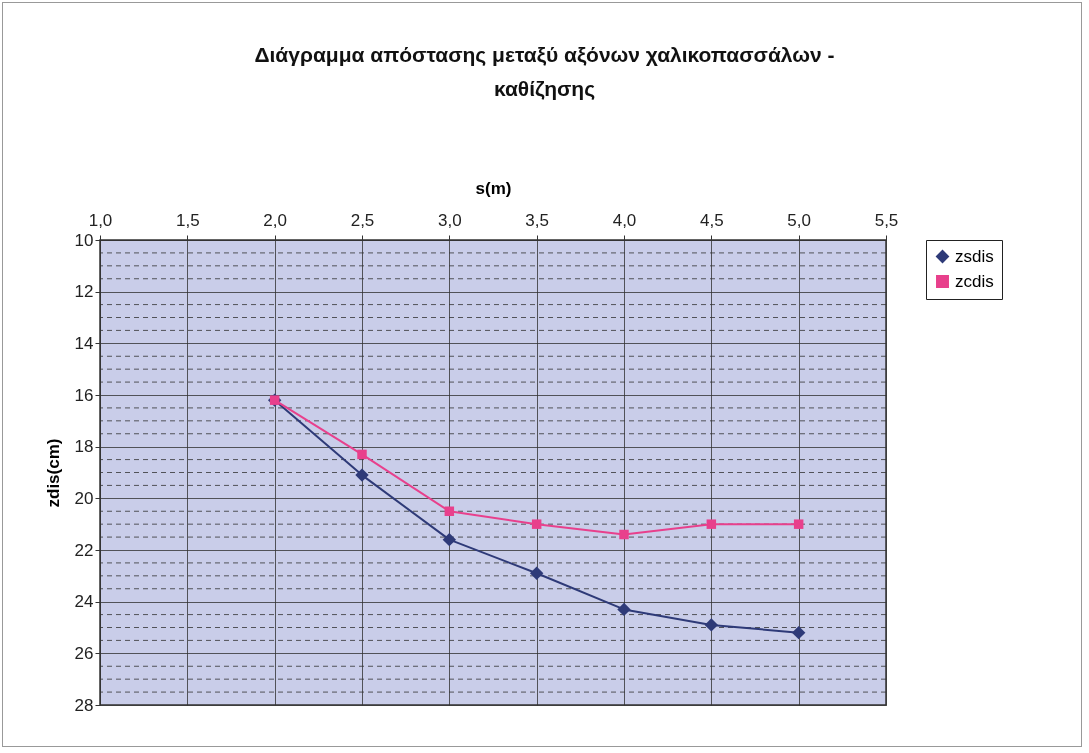  I want to click on y-tick-label: 14, so click(84, 343).